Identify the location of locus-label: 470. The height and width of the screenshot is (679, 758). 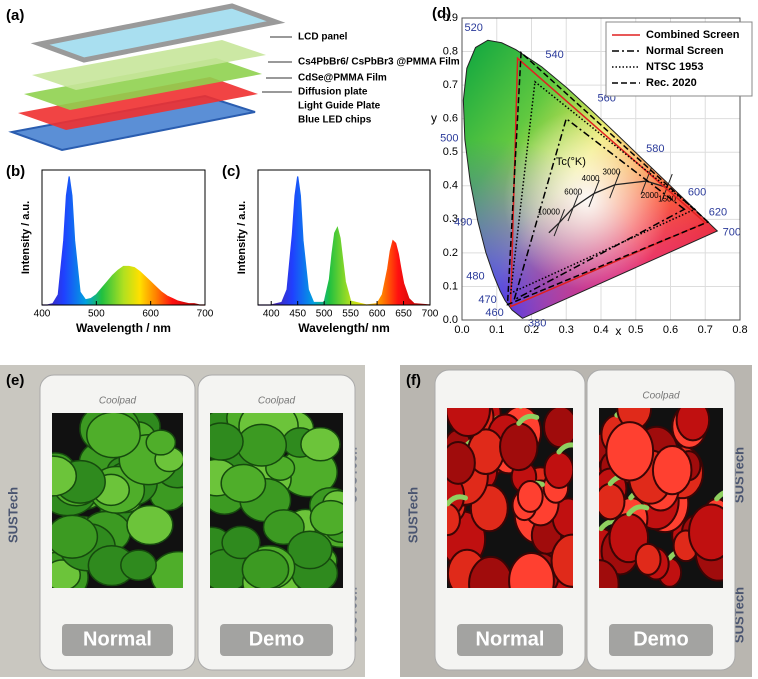
(487, 300).